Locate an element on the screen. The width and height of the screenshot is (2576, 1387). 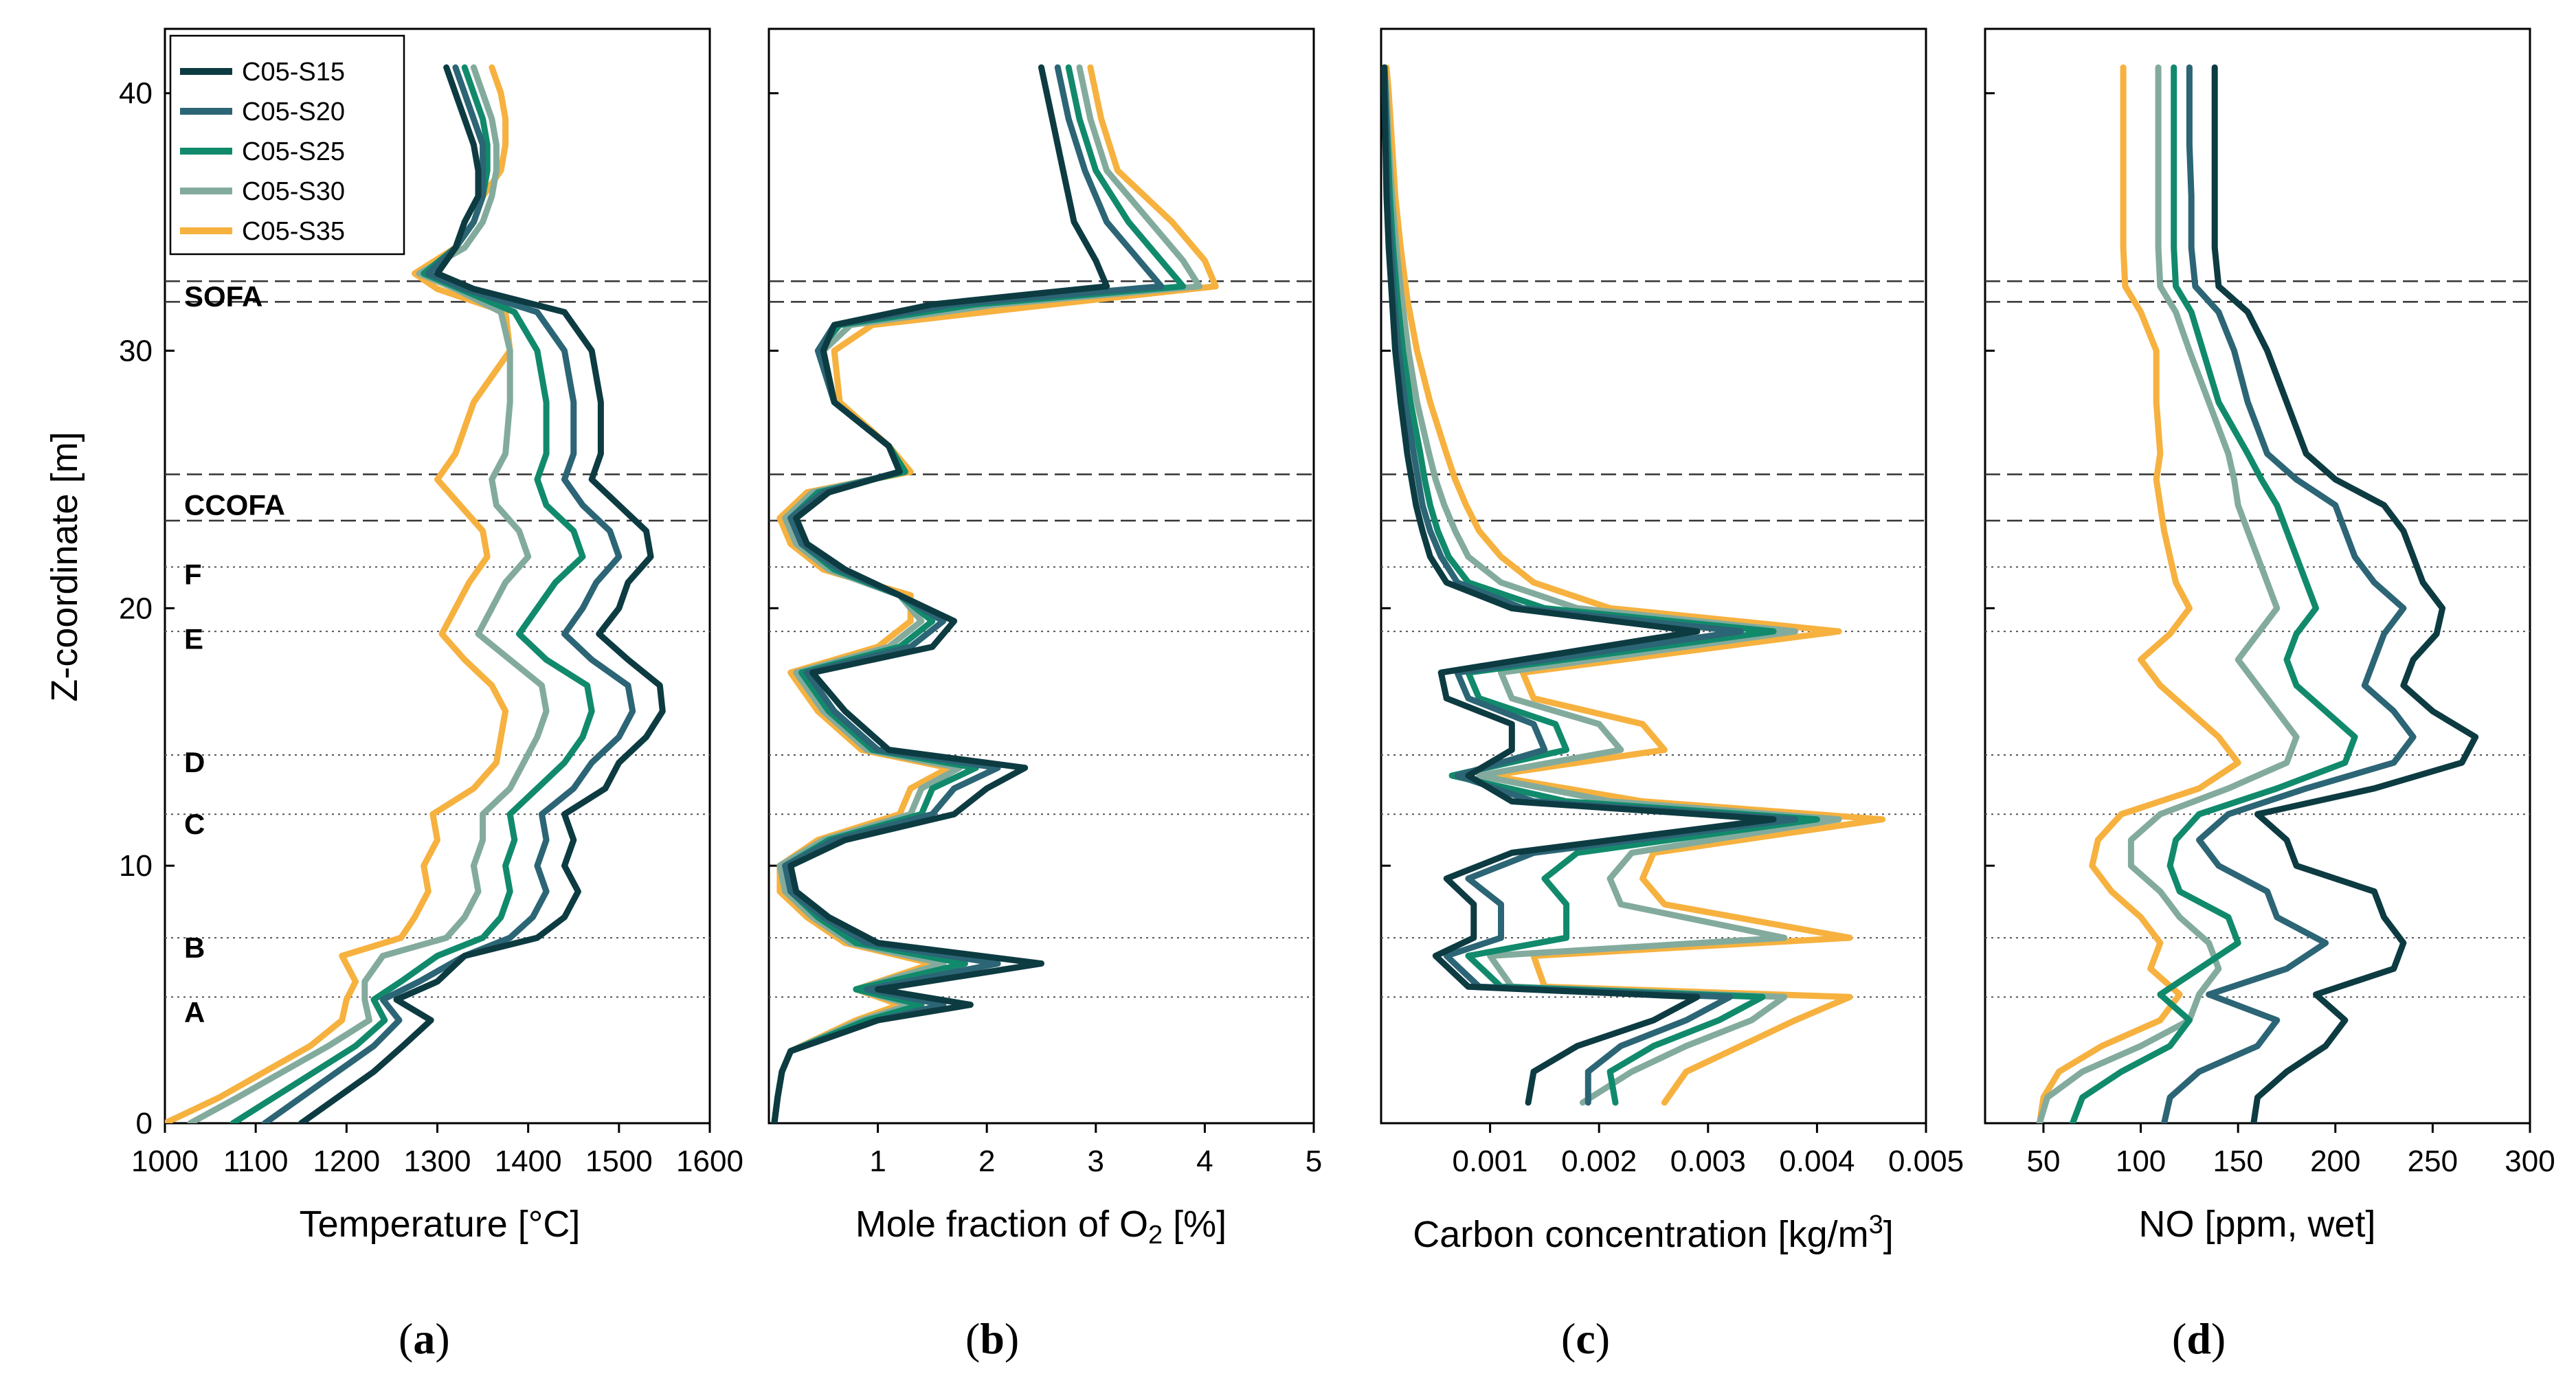
x-tick-label: 250 is located at coordinates (2433, 1161).